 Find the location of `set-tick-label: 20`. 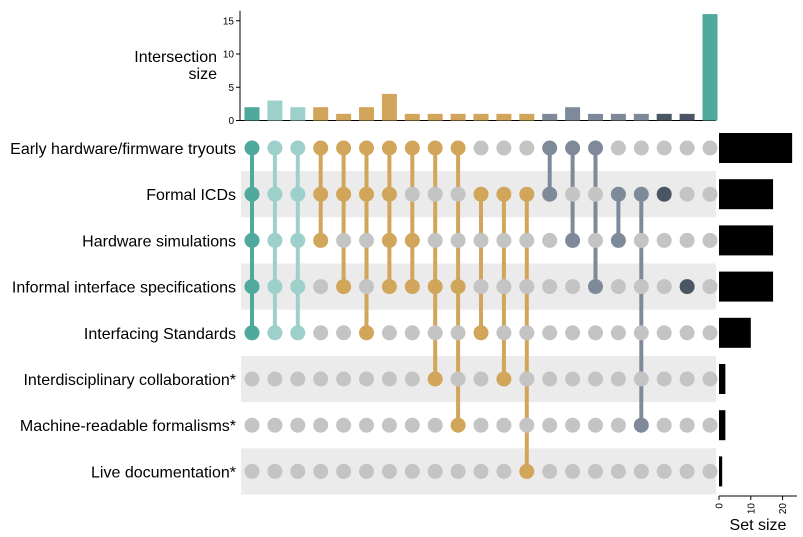

set-tick-label: 20 is located at coordinates (783, 509).